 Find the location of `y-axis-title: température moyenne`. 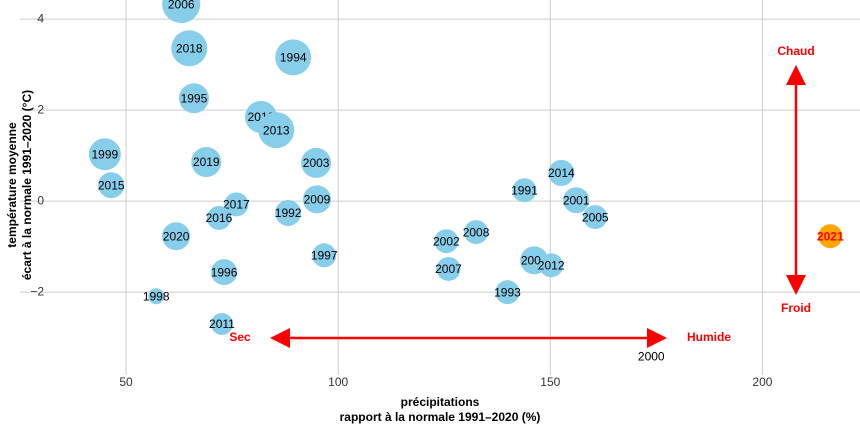

y-axis-title: température moyenne is located at coordinates (12, 185).